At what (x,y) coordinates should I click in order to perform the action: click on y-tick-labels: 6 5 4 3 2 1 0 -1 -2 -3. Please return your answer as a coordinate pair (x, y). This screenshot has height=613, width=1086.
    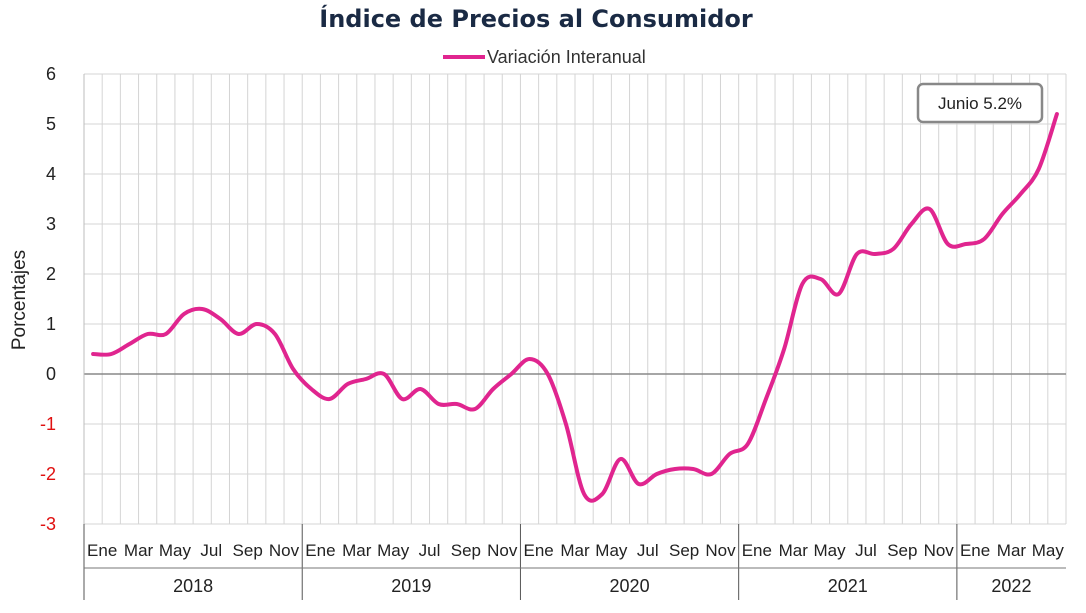
    Looking at the image, I should click on (48, 299).